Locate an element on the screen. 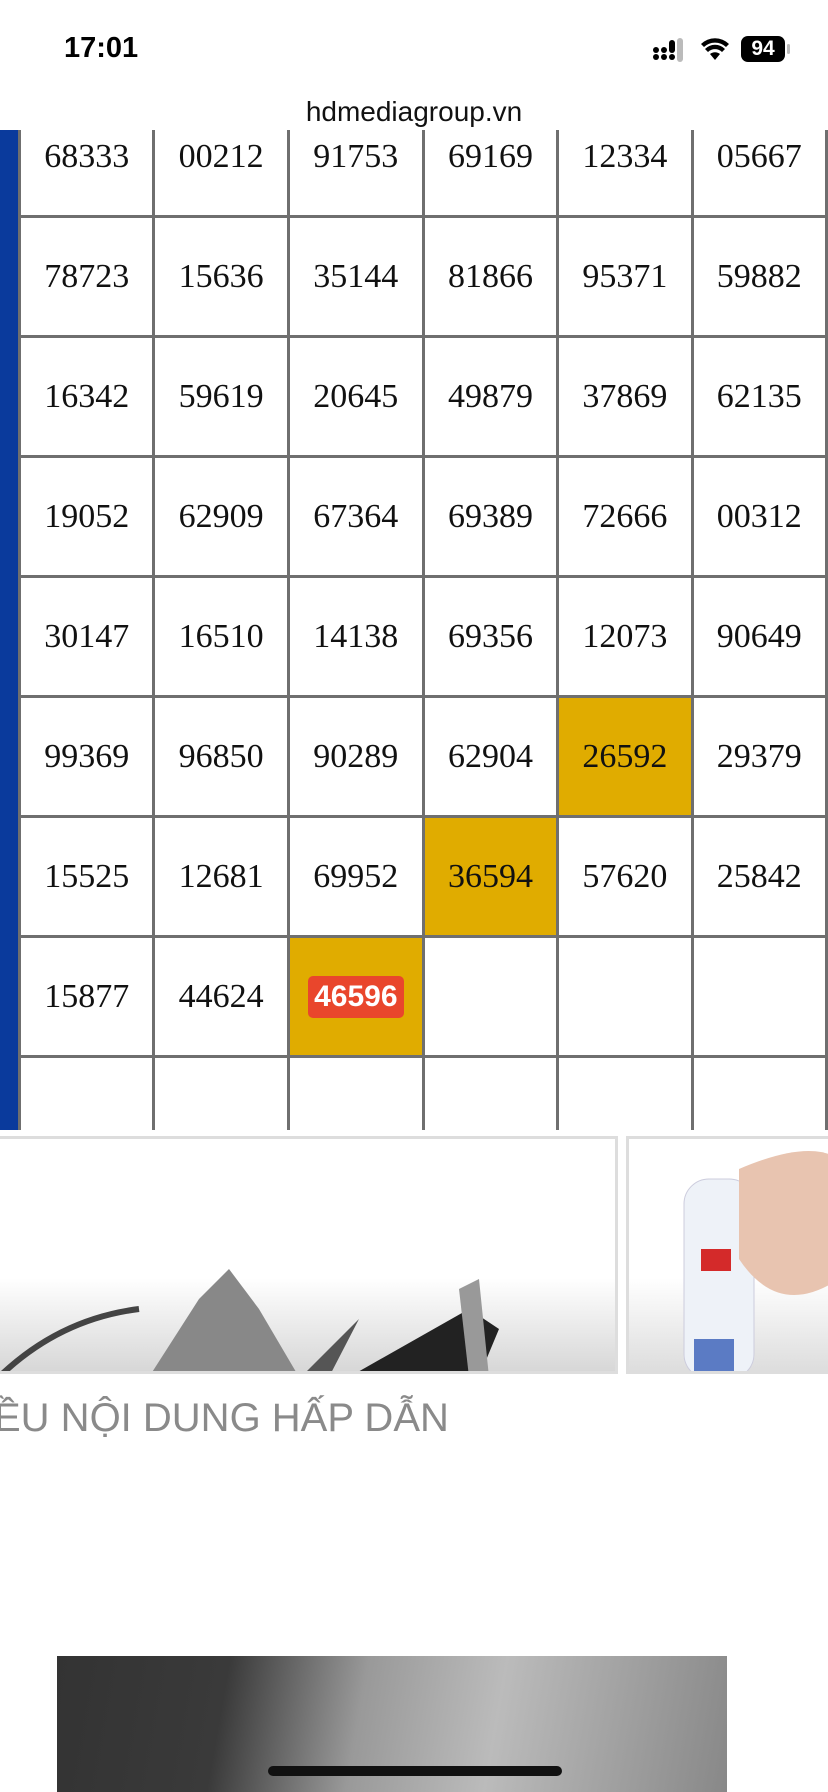  result-cell: 05667 is located at coordinates (759, 174).